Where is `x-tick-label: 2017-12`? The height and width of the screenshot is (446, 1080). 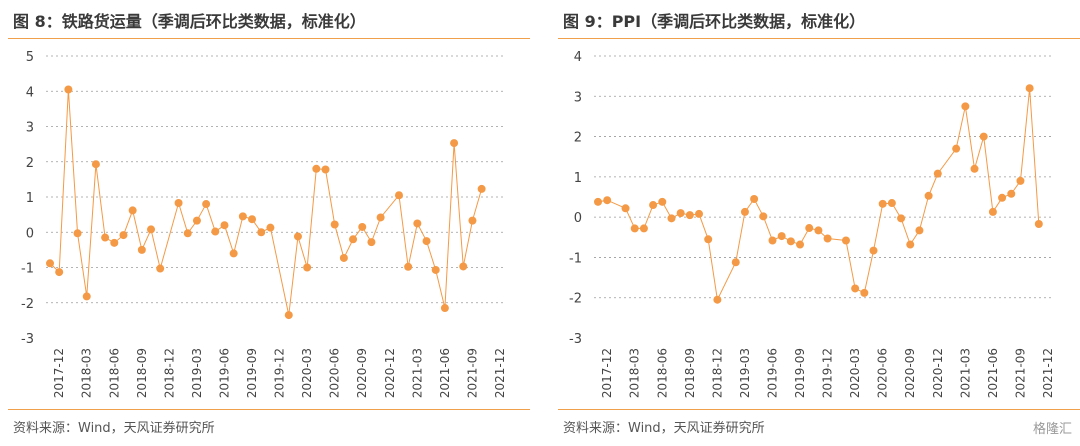 x-tick-label: 2017-12 is located at coordinates (59, 373).